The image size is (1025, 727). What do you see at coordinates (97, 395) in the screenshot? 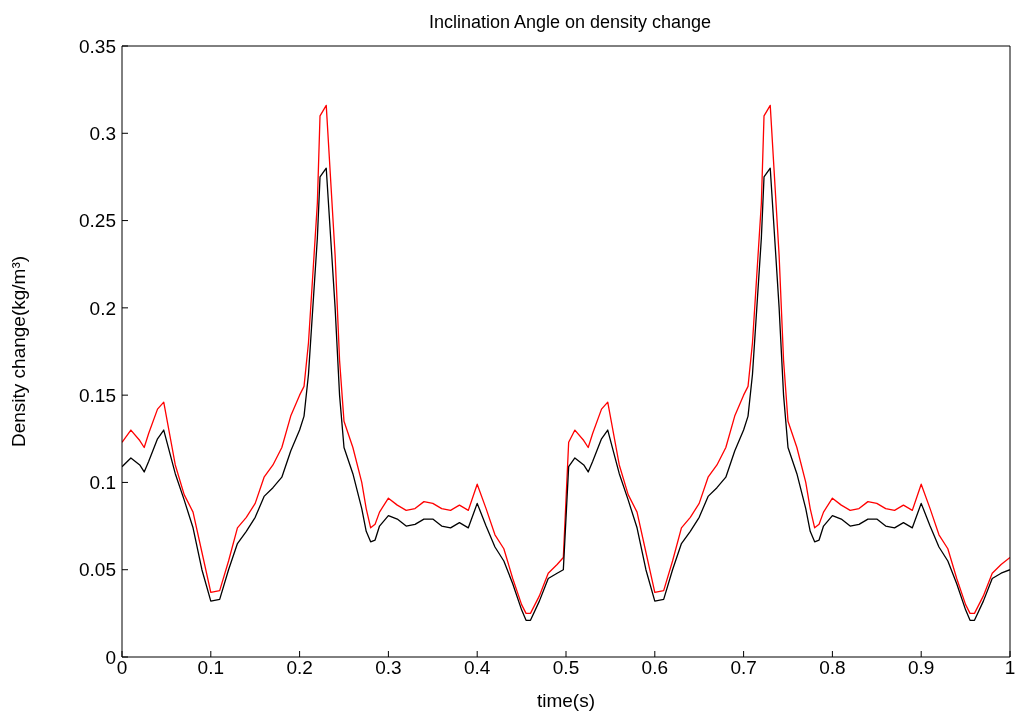
I see `y-tick-label: 0.15` at bounding box center [97, 395].